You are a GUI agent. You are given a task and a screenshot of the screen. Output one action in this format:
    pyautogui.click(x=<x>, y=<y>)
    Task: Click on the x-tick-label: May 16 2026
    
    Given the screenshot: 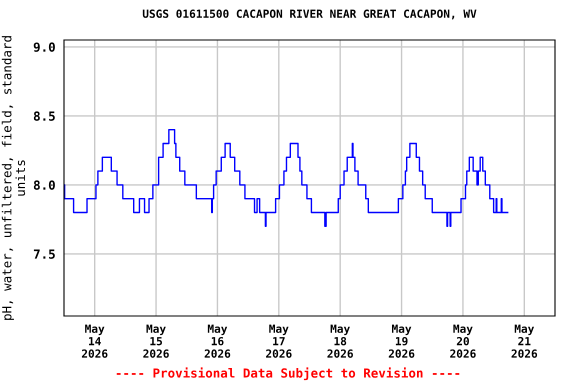 What is the action you would take?
    pyautogui.click(x=217, y=341)
    